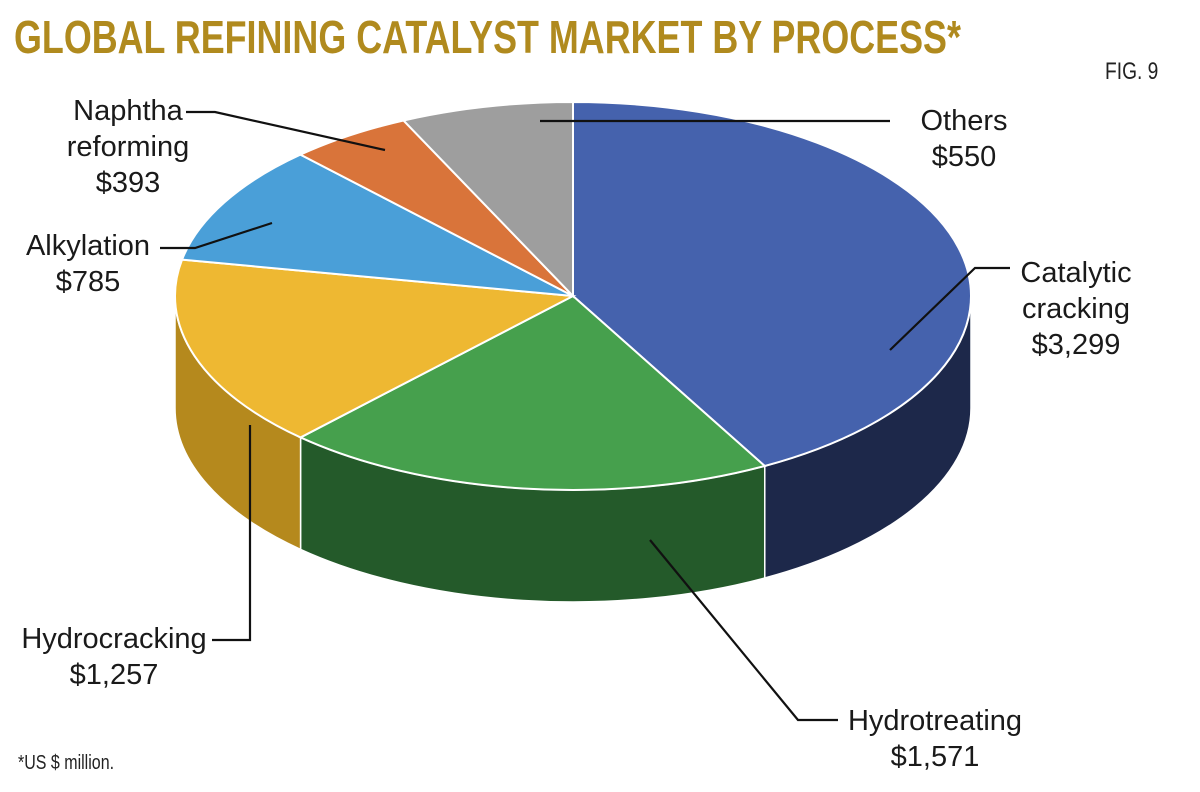  Describe the element at coordinates (88, 282) in the screenshot. I see `slice-value-label-3: $785` at that location.